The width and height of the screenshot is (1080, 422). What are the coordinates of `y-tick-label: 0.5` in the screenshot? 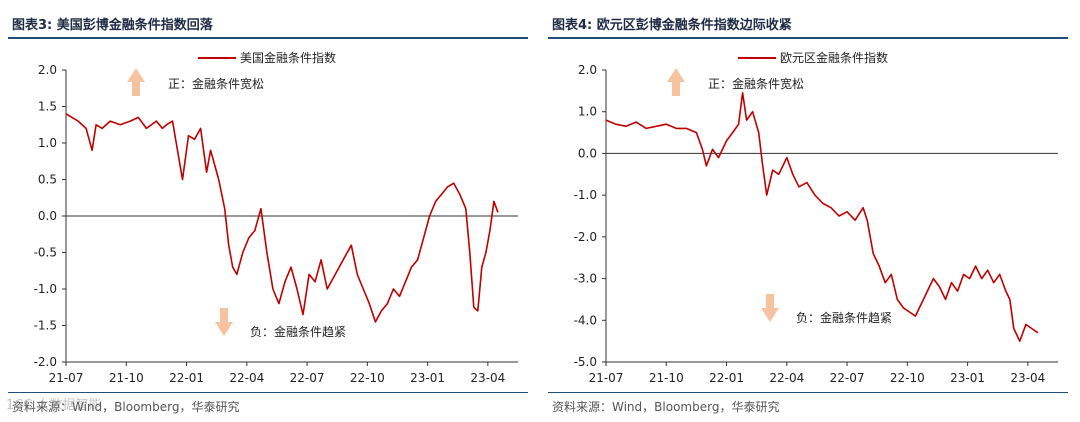 It's located at (47, 180).